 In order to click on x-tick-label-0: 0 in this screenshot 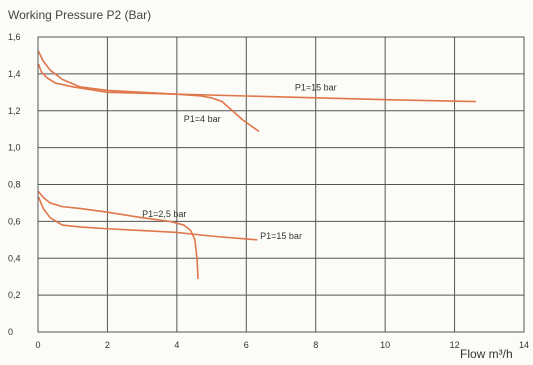, I will do `click(37, 345)`.